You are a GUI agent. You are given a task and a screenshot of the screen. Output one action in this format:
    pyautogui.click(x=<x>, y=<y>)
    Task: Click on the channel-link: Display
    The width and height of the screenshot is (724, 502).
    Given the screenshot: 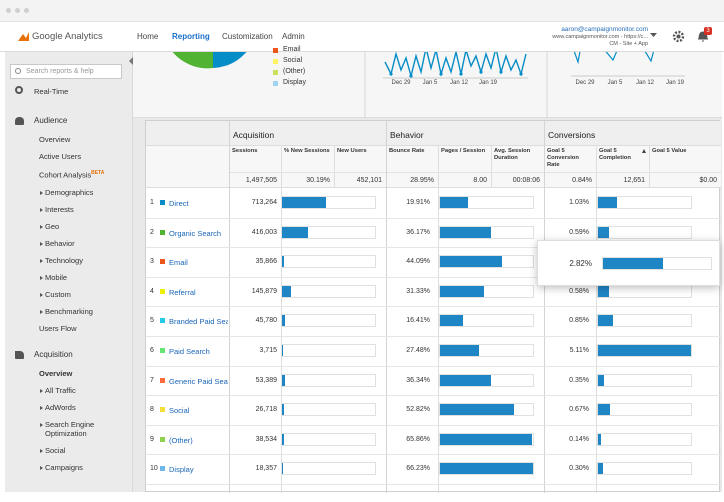 What is the action you would take?
    pyautogui.click(x=181, y=470)
    